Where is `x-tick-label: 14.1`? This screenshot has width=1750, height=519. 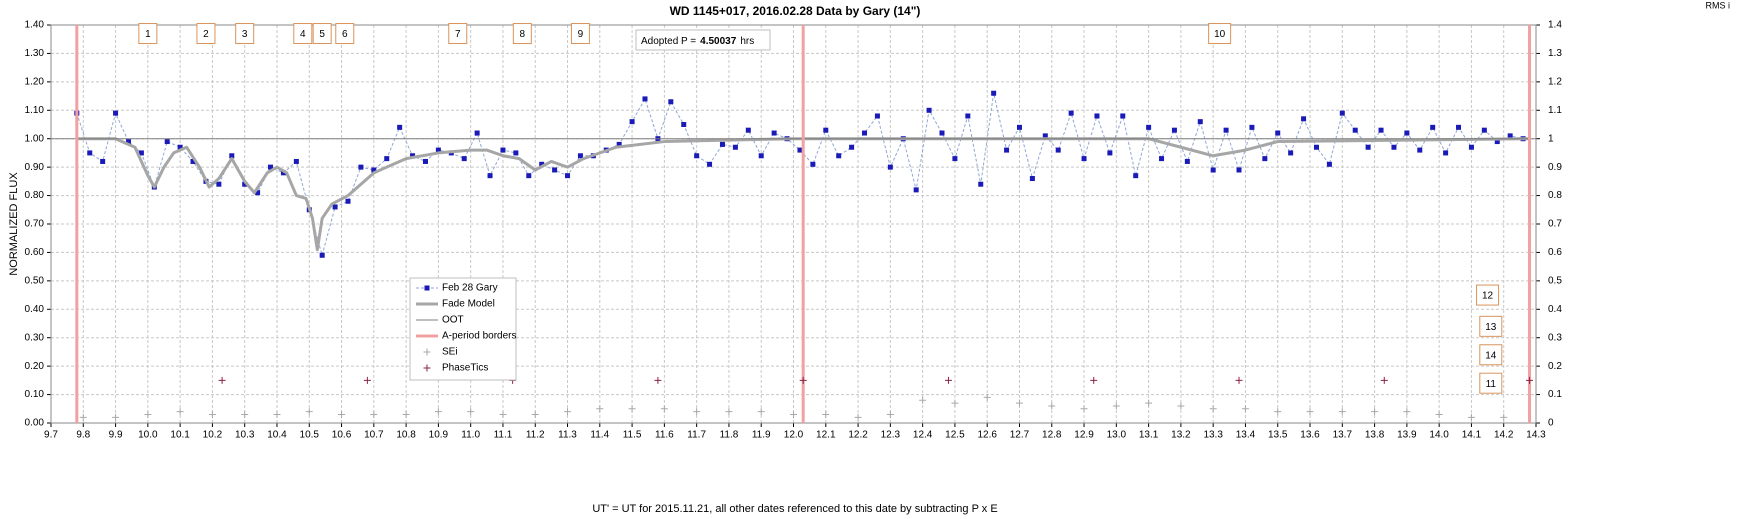 x-tick-label: 14.1 is located at coordinates (1472, 435).